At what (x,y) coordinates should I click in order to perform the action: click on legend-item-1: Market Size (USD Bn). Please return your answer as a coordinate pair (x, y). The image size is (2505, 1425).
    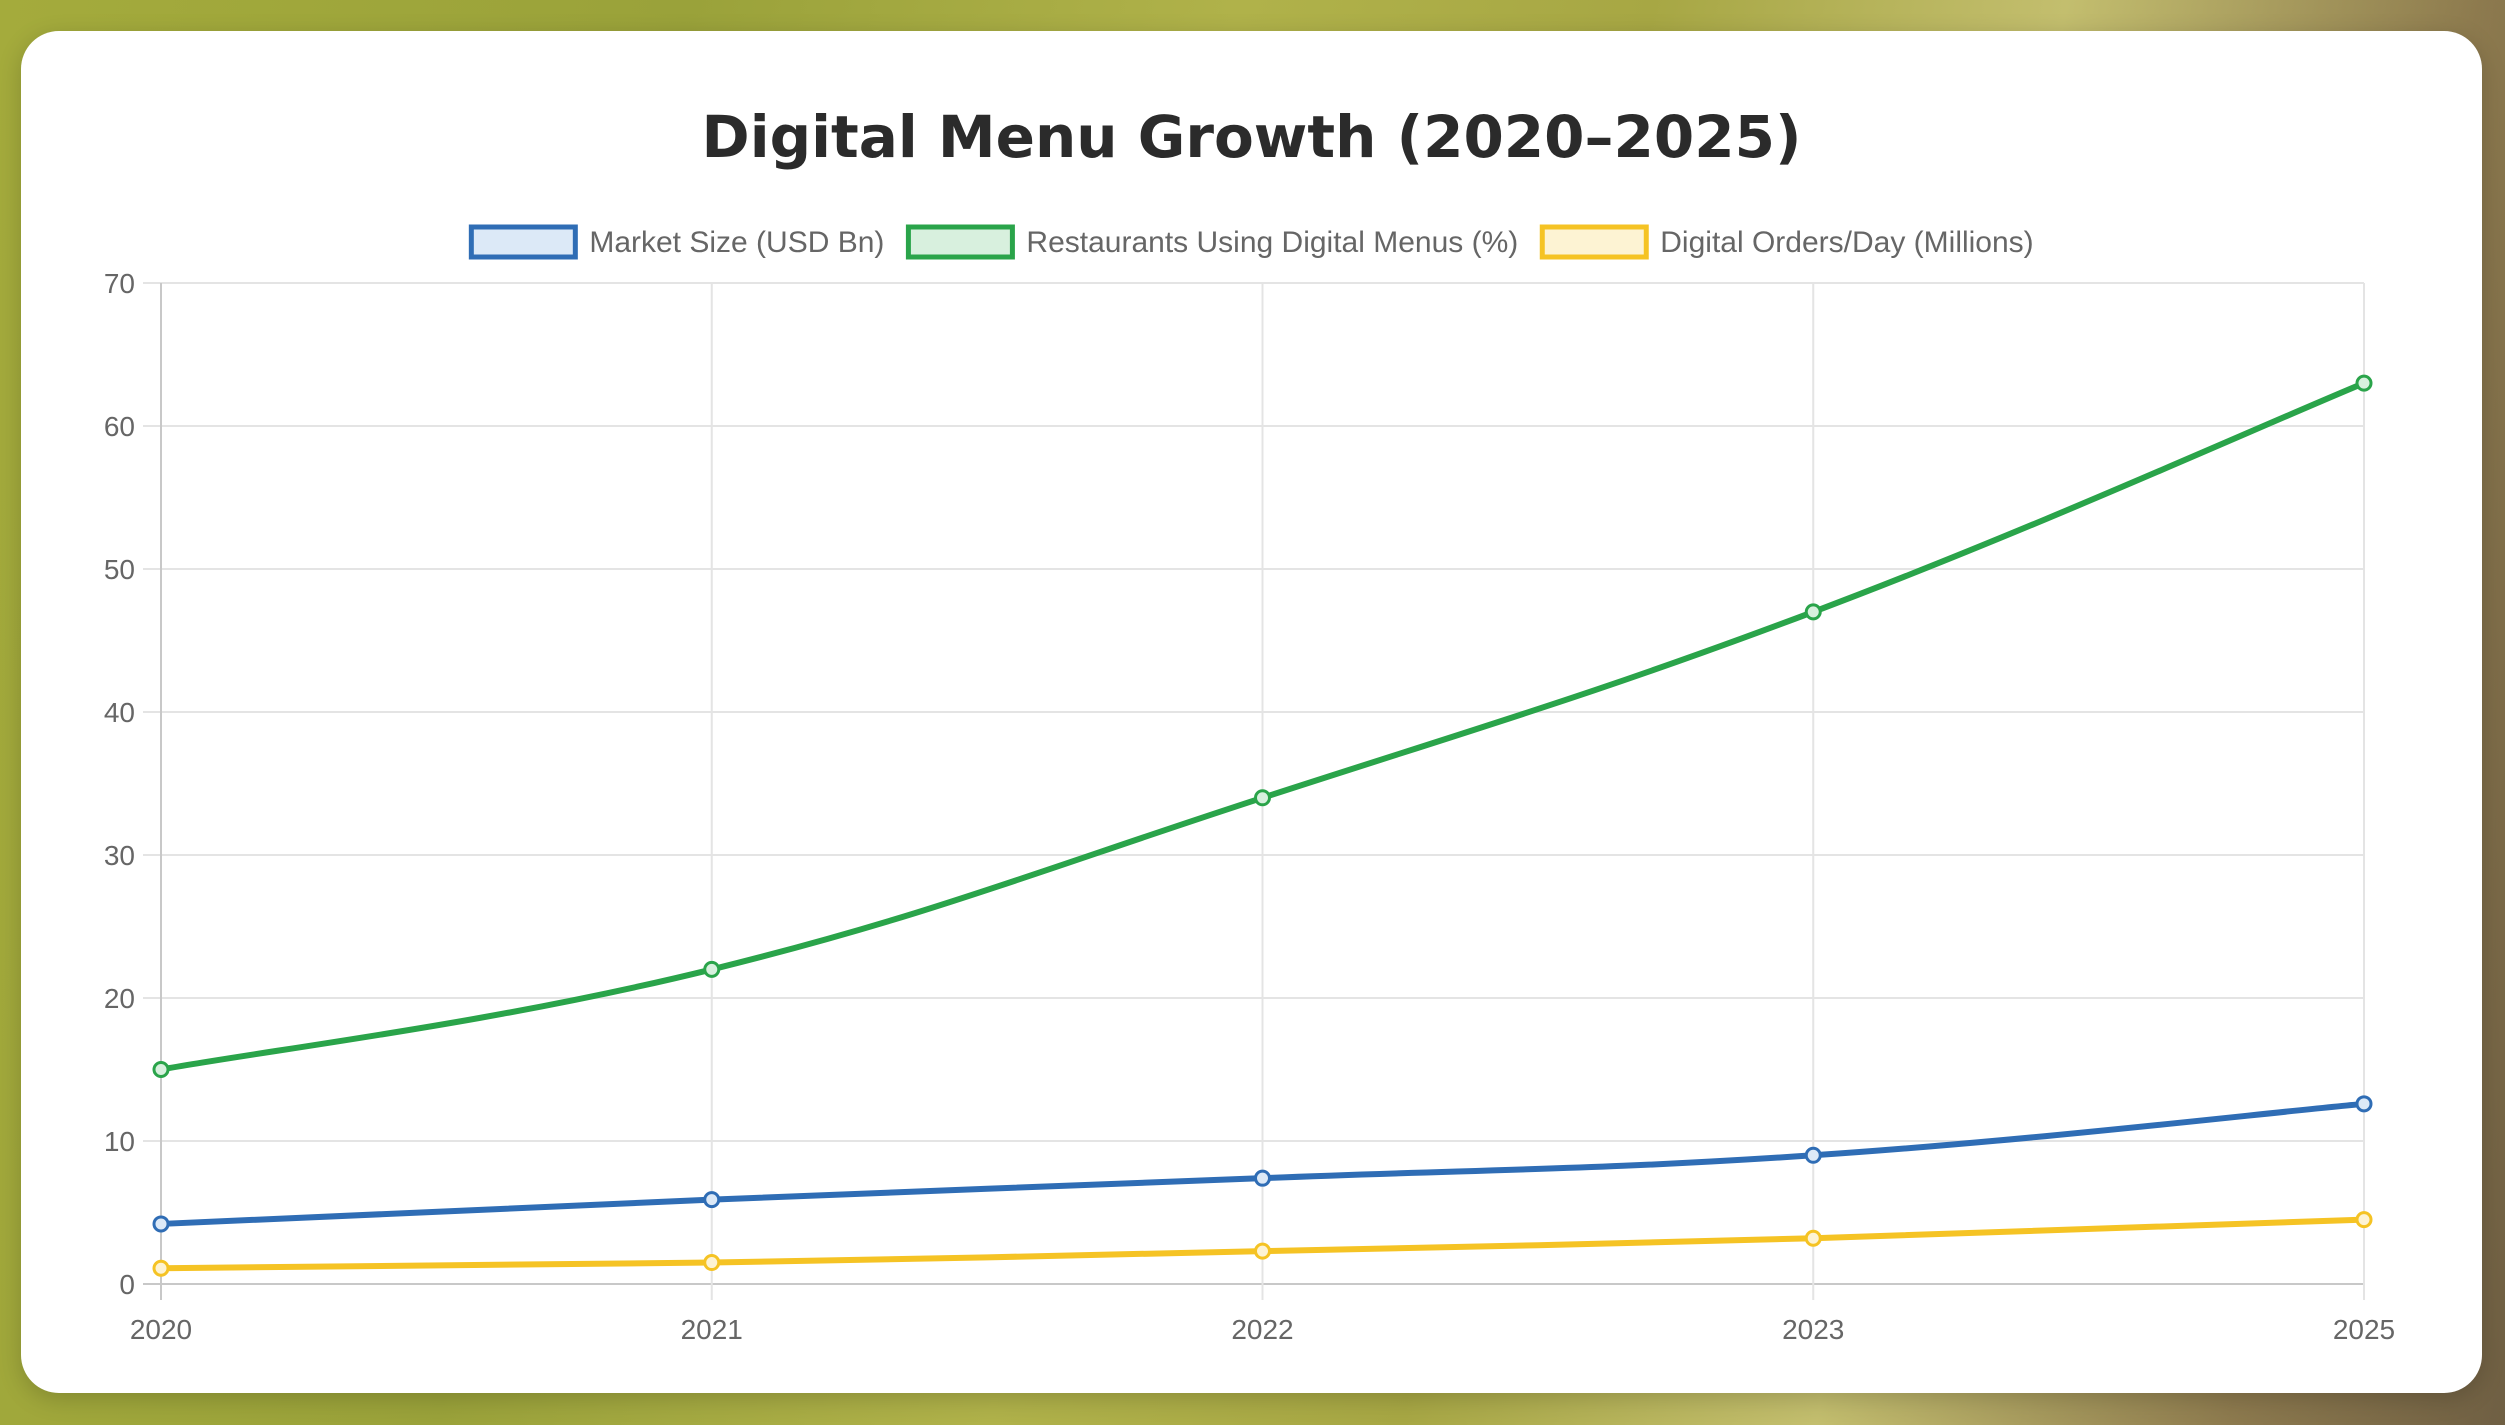
    Looking at the image, I should click on (676, 242).